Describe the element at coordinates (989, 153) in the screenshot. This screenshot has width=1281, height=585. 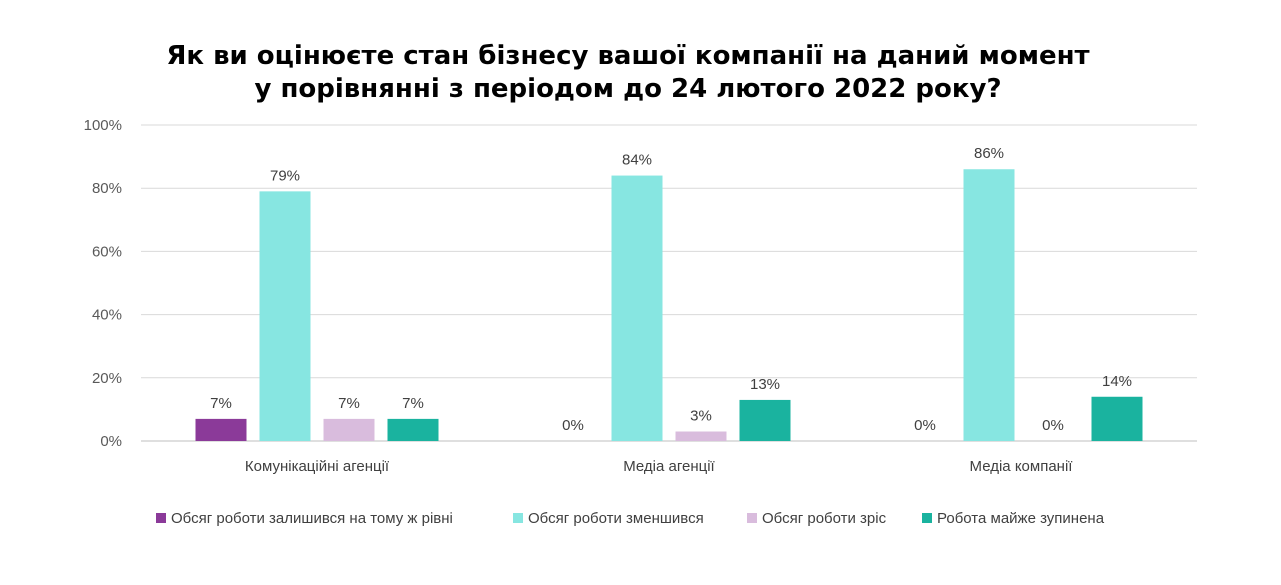
I see `data-label: 86%` at that location.